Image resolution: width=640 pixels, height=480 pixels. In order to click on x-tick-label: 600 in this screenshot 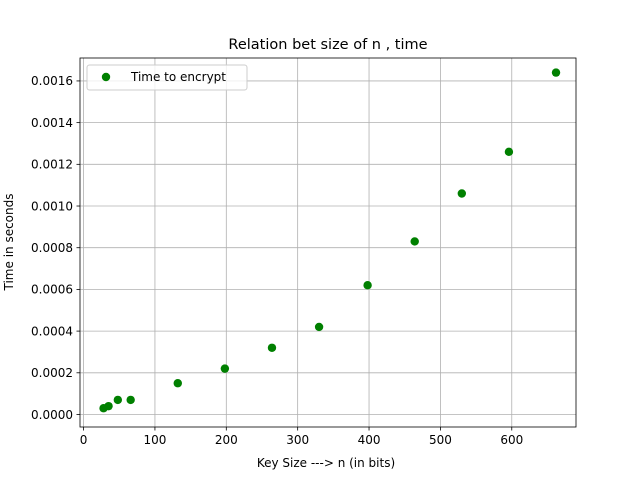, I will do `click(511, 440)`.